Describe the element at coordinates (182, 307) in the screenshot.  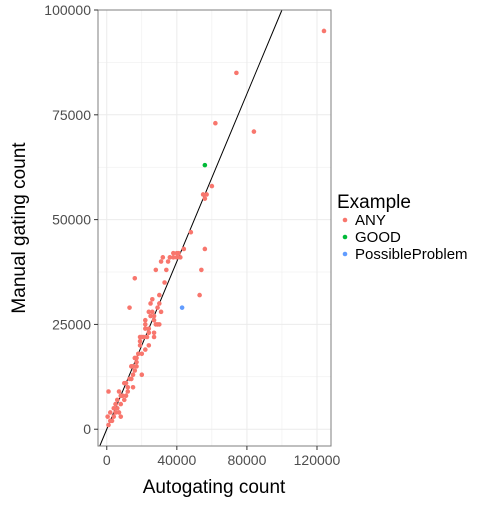
I see `data-point-possible-problem` at that location.